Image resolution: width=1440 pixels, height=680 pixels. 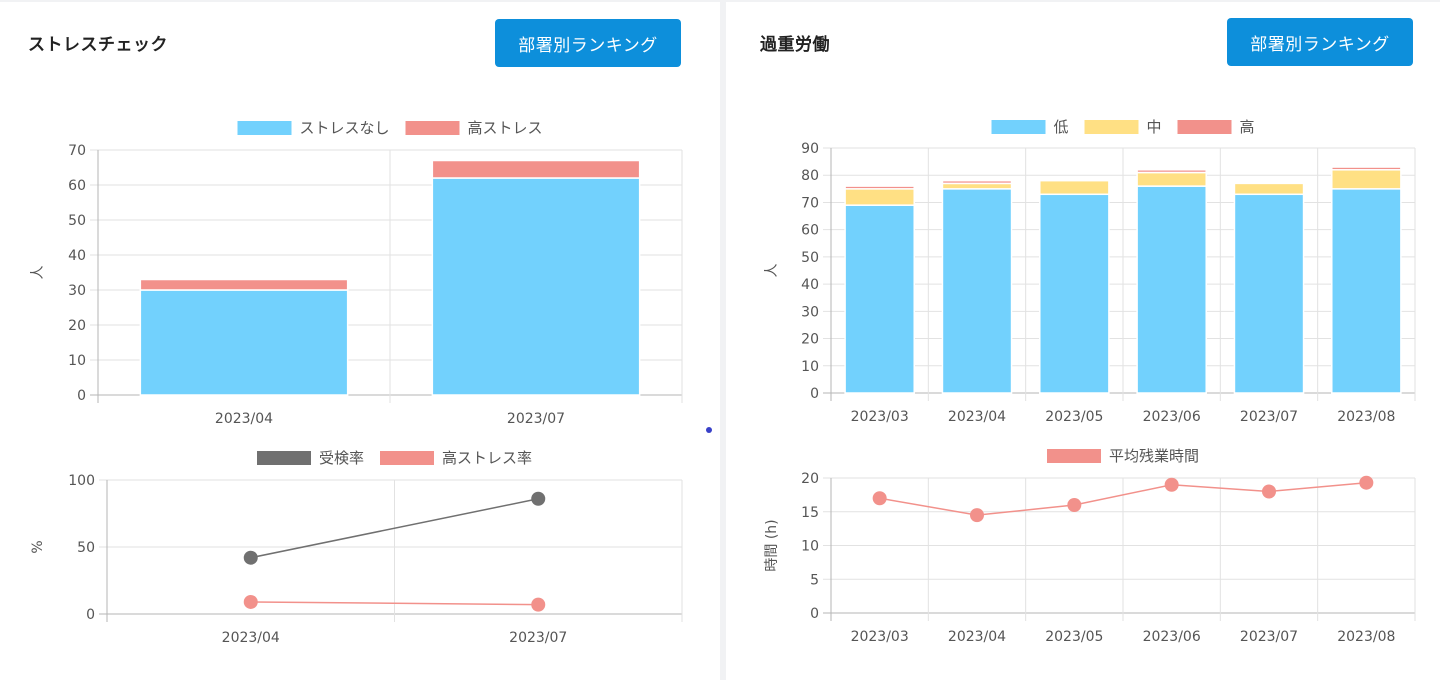 I want to click on rate-xtick-0: 2023/04, so click(x=251, y=638).